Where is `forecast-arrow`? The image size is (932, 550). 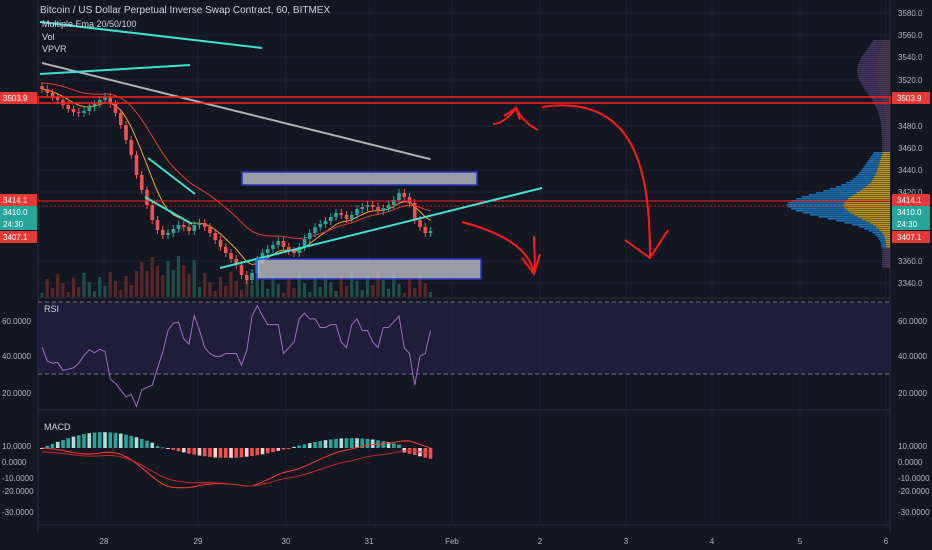 forecast-arrow is located at coordinates (534, 254).